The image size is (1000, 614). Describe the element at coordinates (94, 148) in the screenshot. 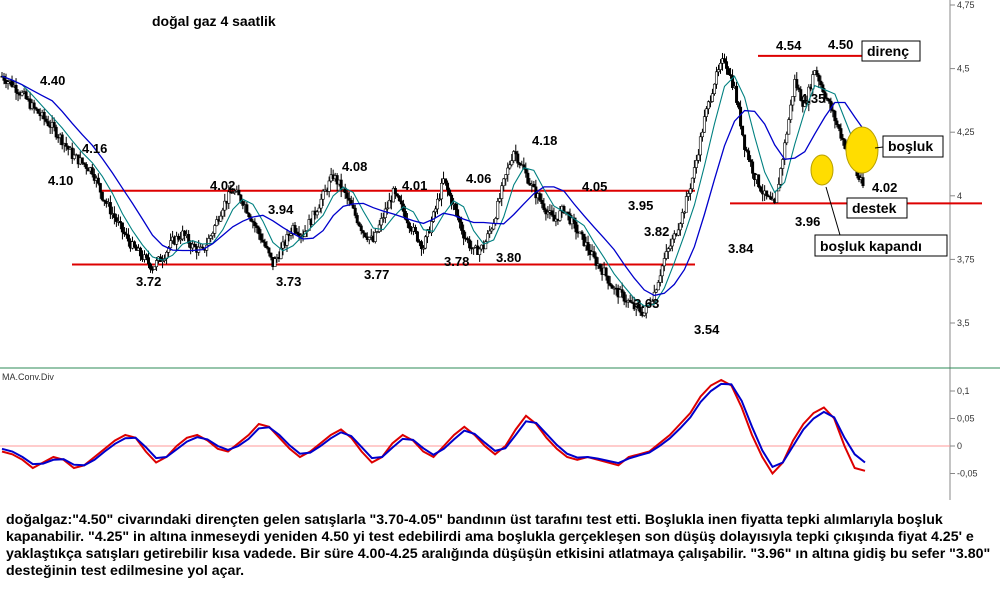

I see `price-level-label: 4.16` at that location.